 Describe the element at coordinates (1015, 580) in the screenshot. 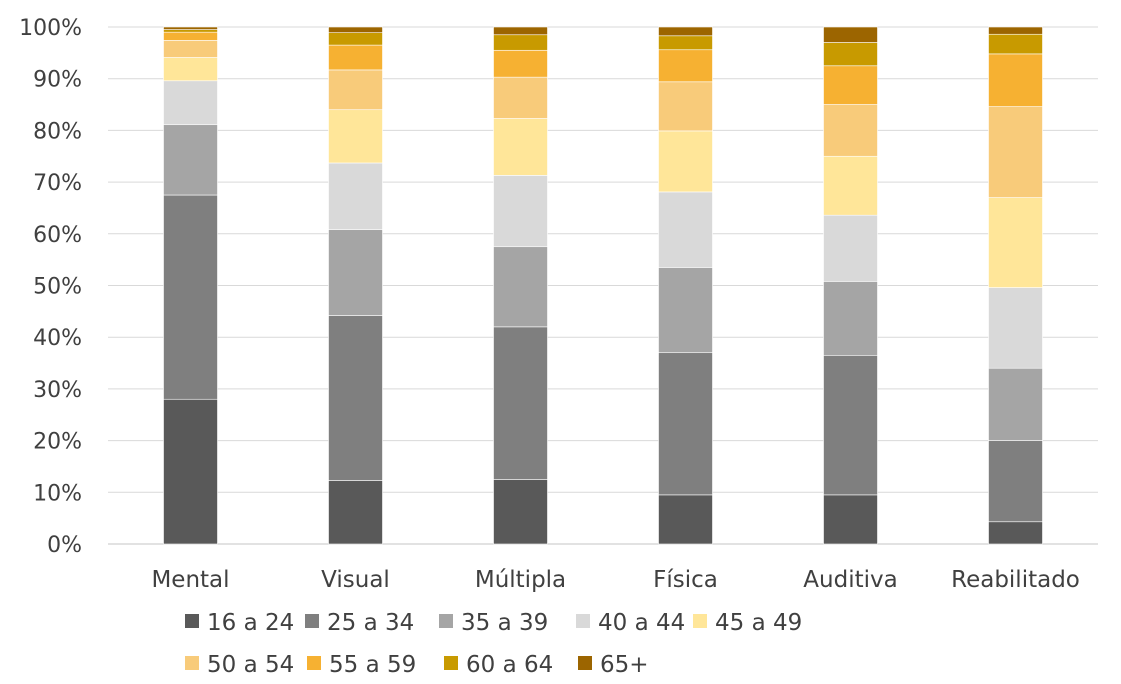

I see `x-category-label: Reabilitado` at that location.